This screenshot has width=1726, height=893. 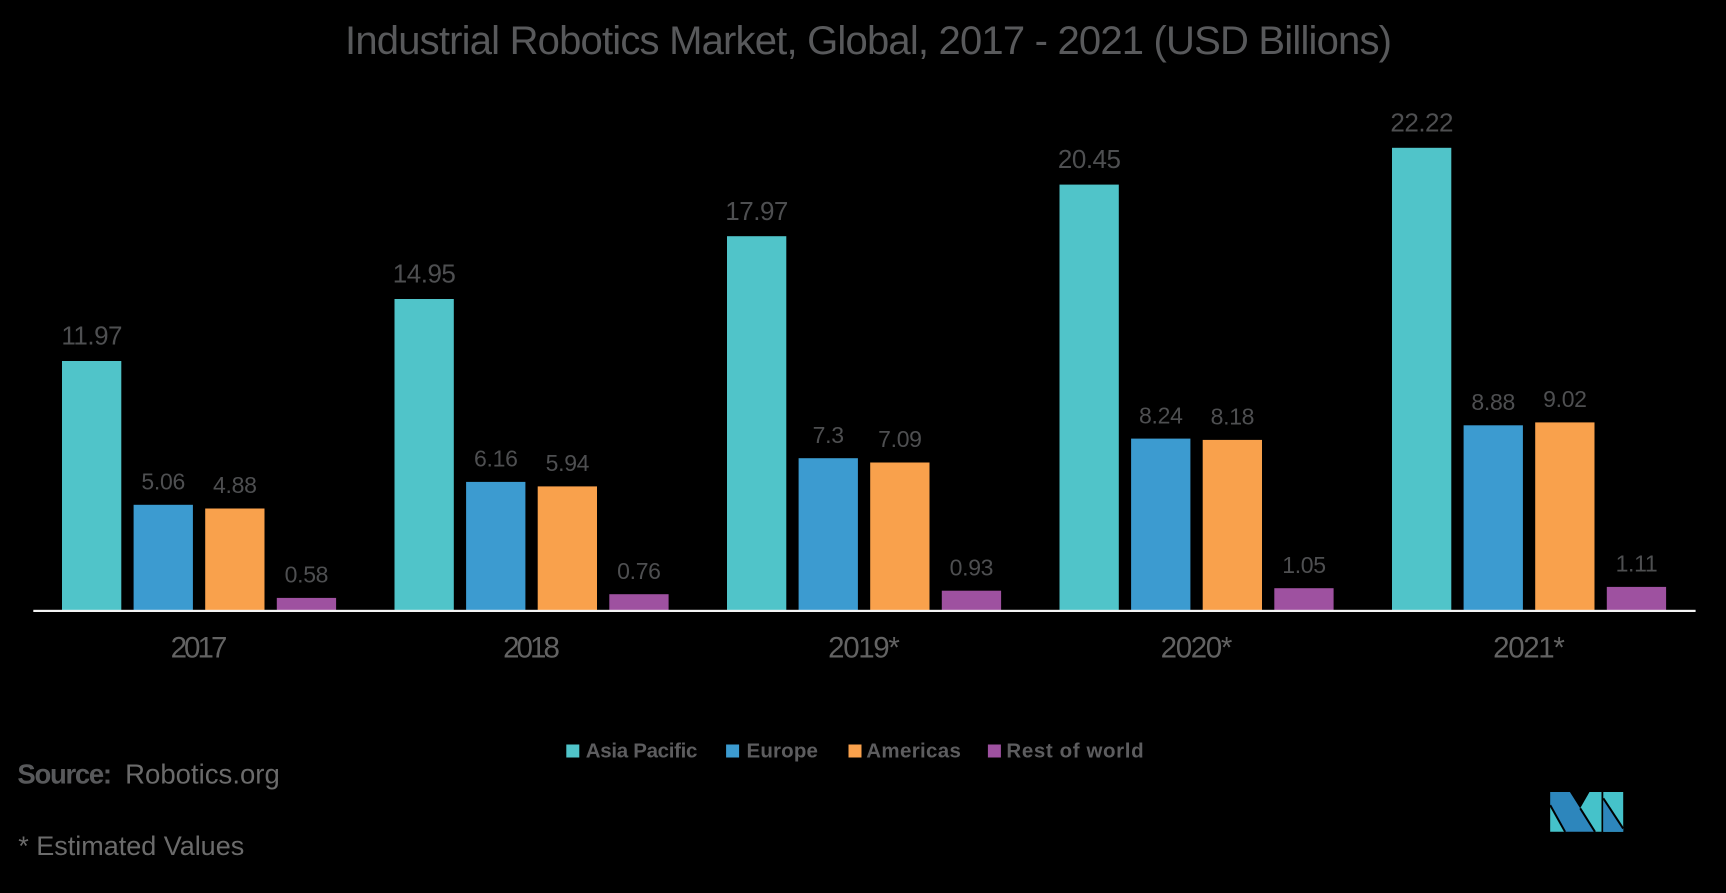 What do you see at coordinates (1637, 564) in the screenshot?
I see `svg-text: 1.11` at bounding box center [1637, 564].